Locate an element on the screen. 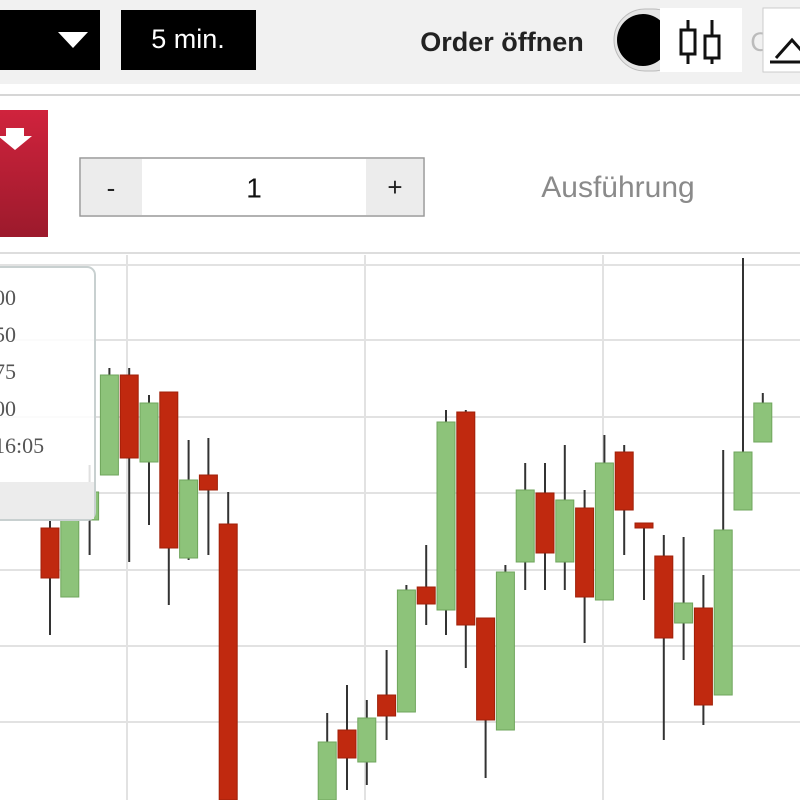 This screenshot has width=800, height=800. sell-arrow is located at coordinates (16, 139).